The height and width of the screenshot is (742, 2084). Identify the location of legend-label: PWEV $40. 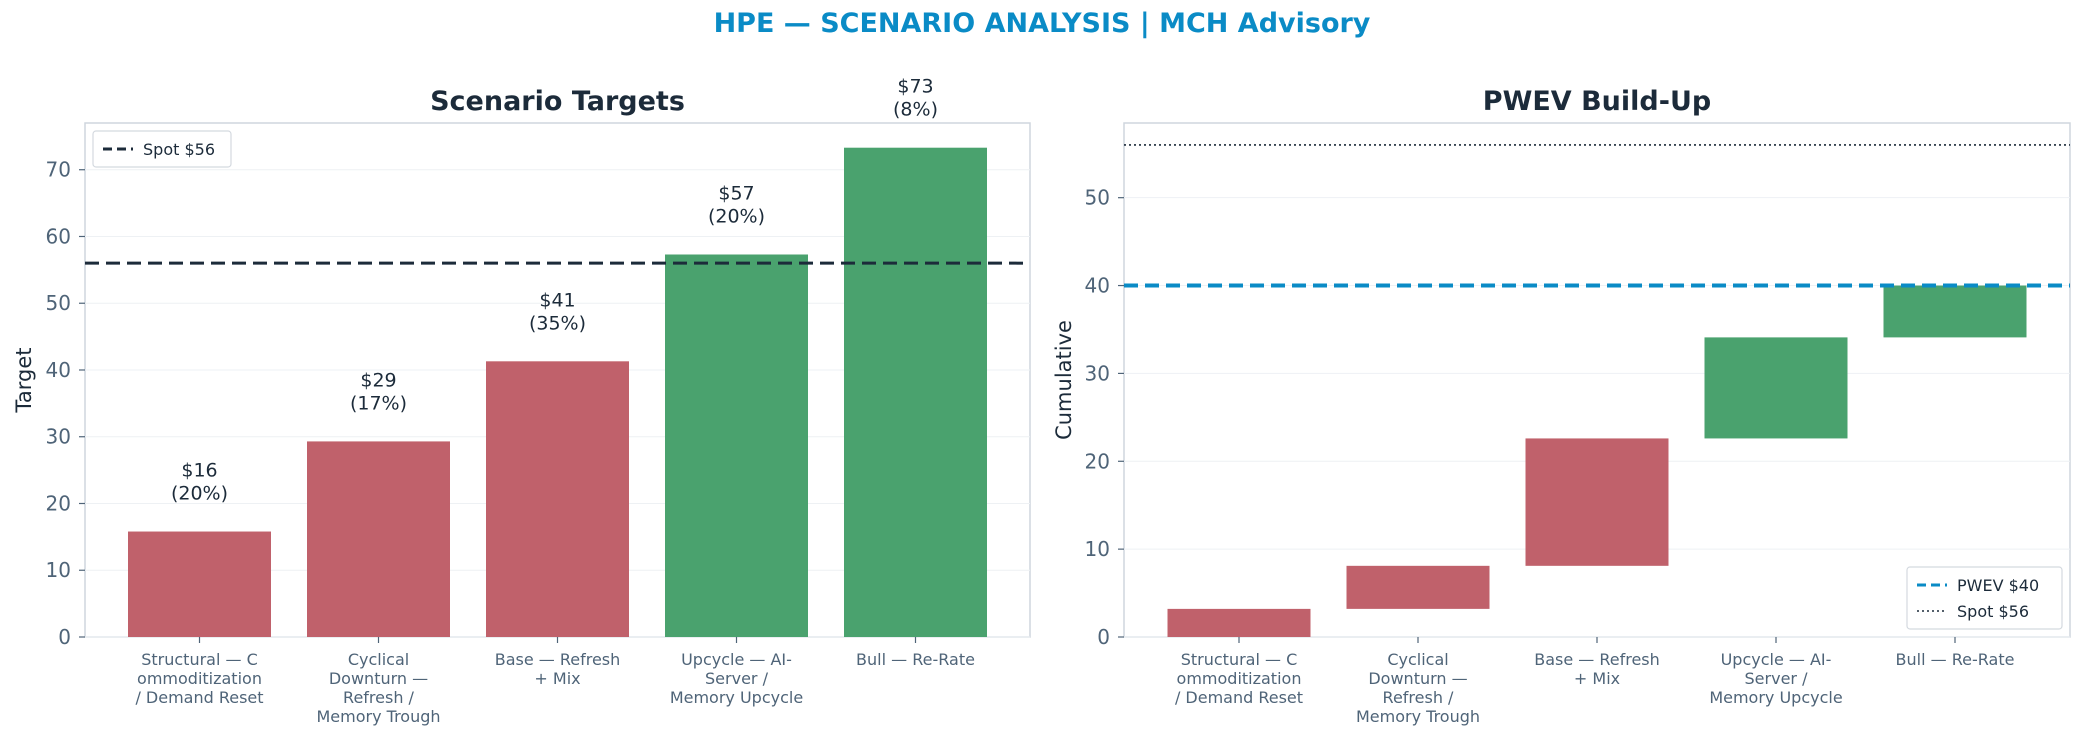
(1998, 585).